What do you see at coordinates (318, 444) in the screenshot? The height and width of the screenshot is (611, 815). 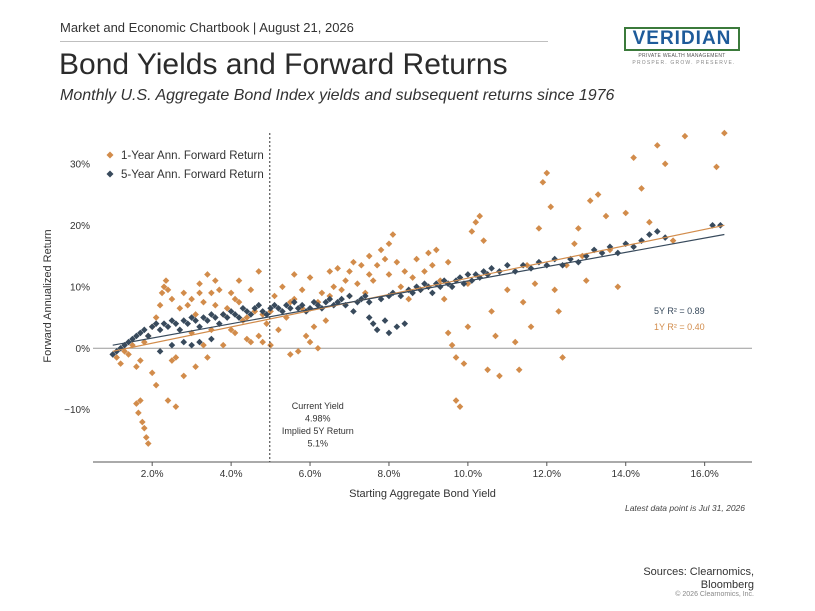 I see `current-yield-label: 5.1%` at bounding box center [318, 444].